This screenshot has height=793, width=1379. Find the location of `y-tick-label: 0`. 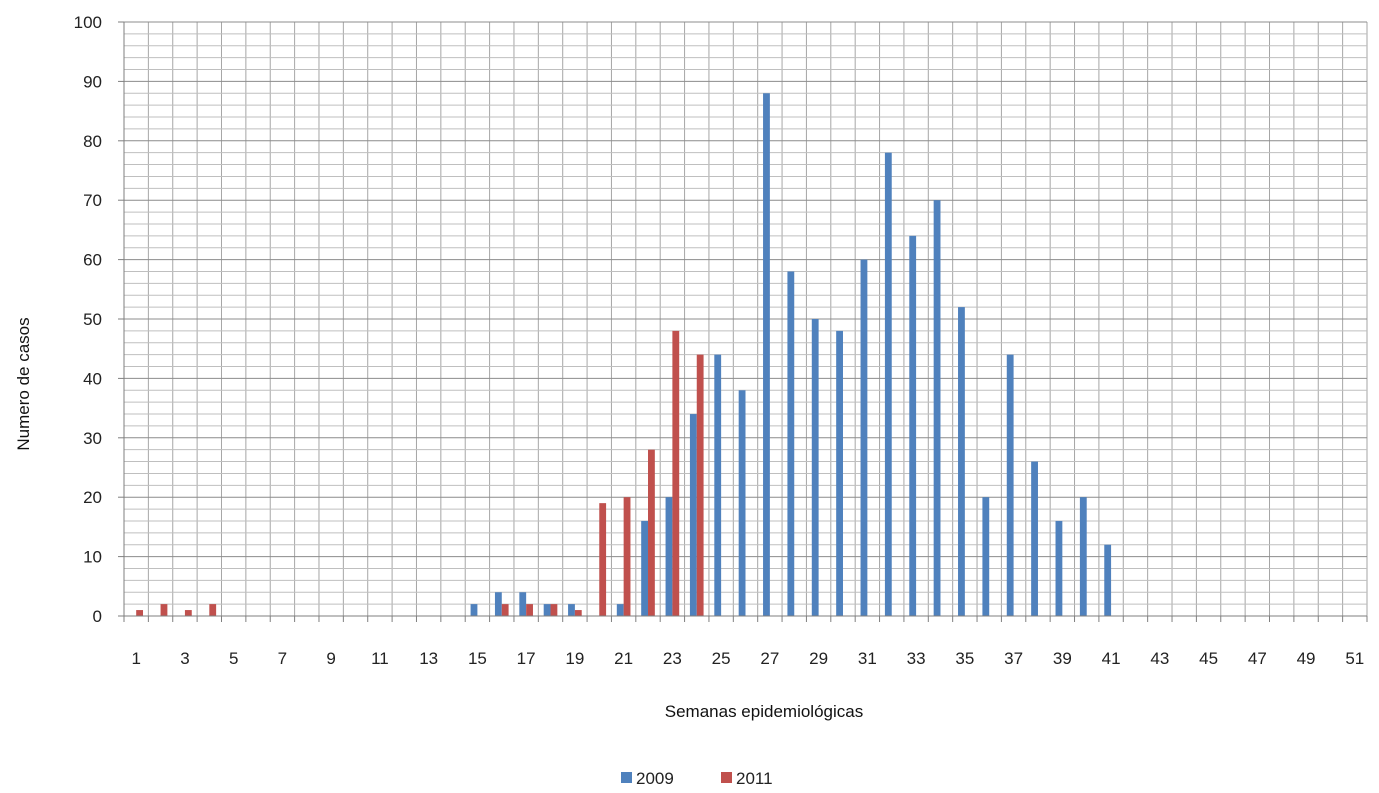

y-tick-label: 0 is located at coordinates (97, 616).